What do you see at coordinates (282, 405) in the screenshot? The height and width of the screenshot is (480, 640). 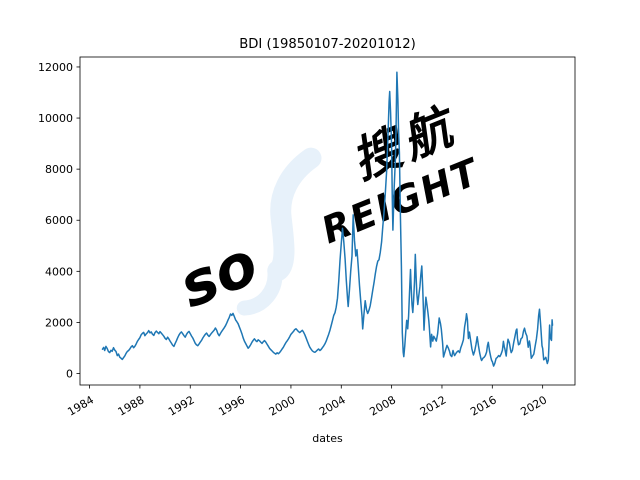 I see `x-tick-label: 2000` at bounding box center [282, 405].